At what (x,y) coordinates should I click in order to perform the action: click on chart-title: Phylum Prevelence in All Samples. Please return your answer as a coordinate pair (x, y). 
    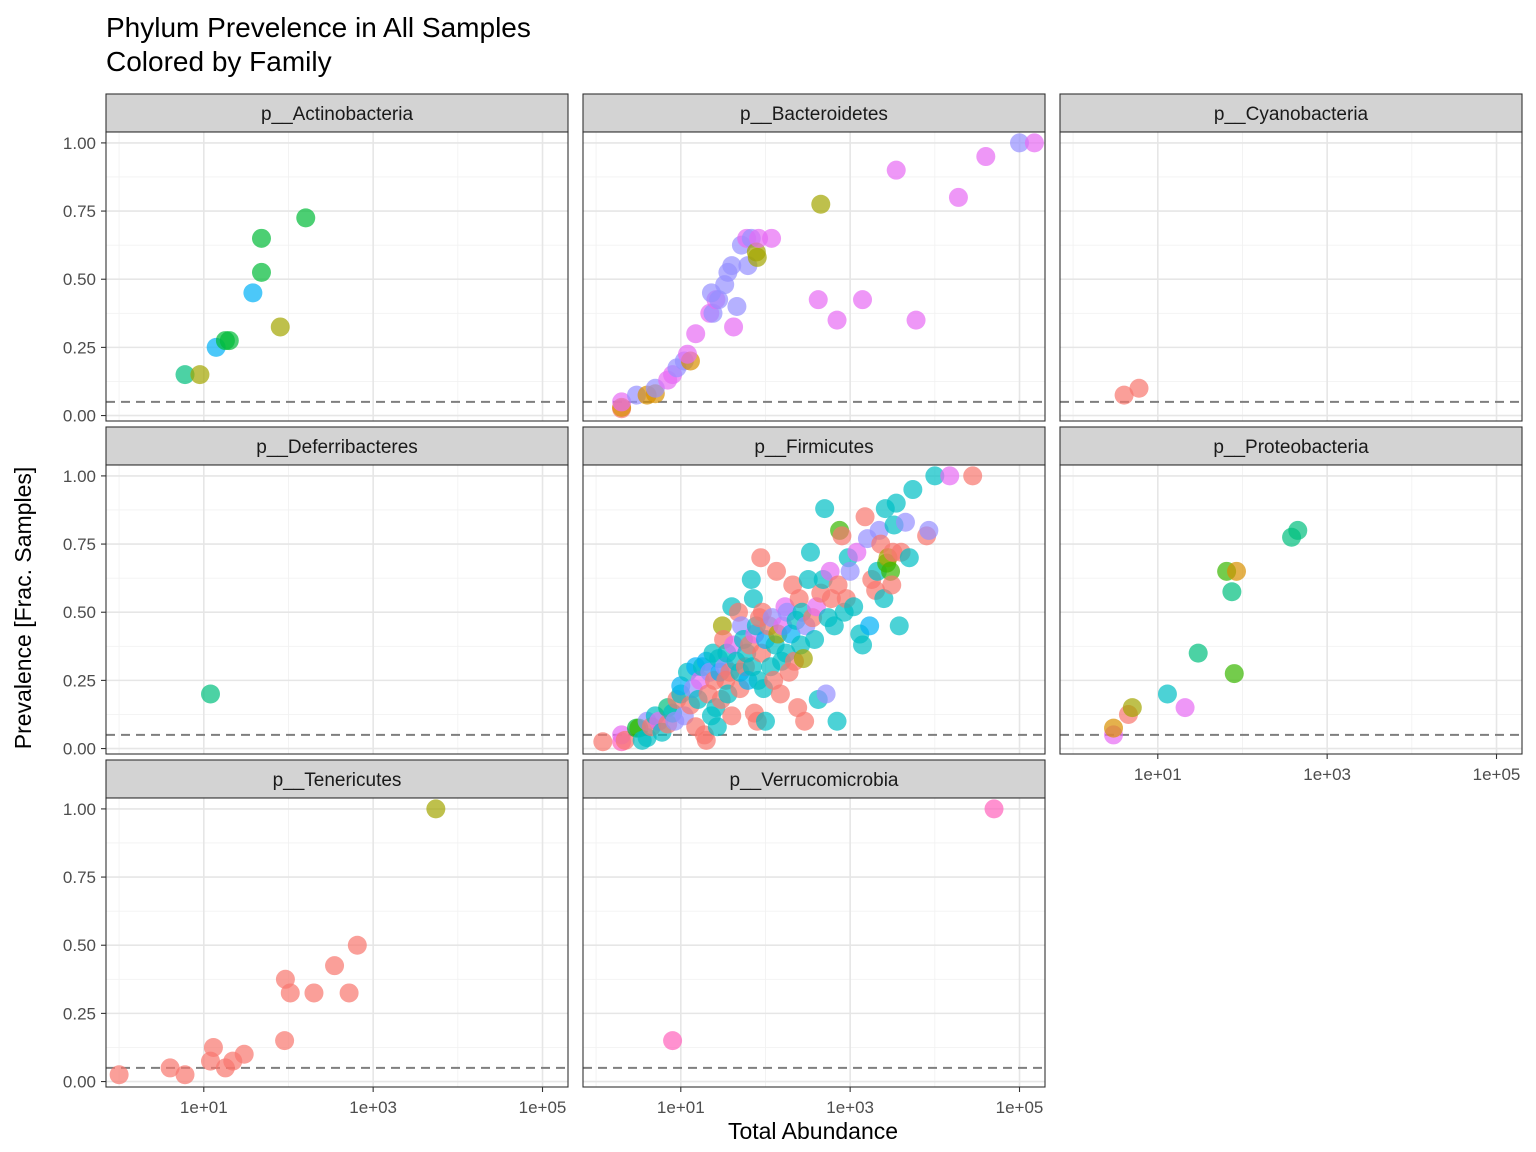
    Looking at the image, I should click on (318, 27).